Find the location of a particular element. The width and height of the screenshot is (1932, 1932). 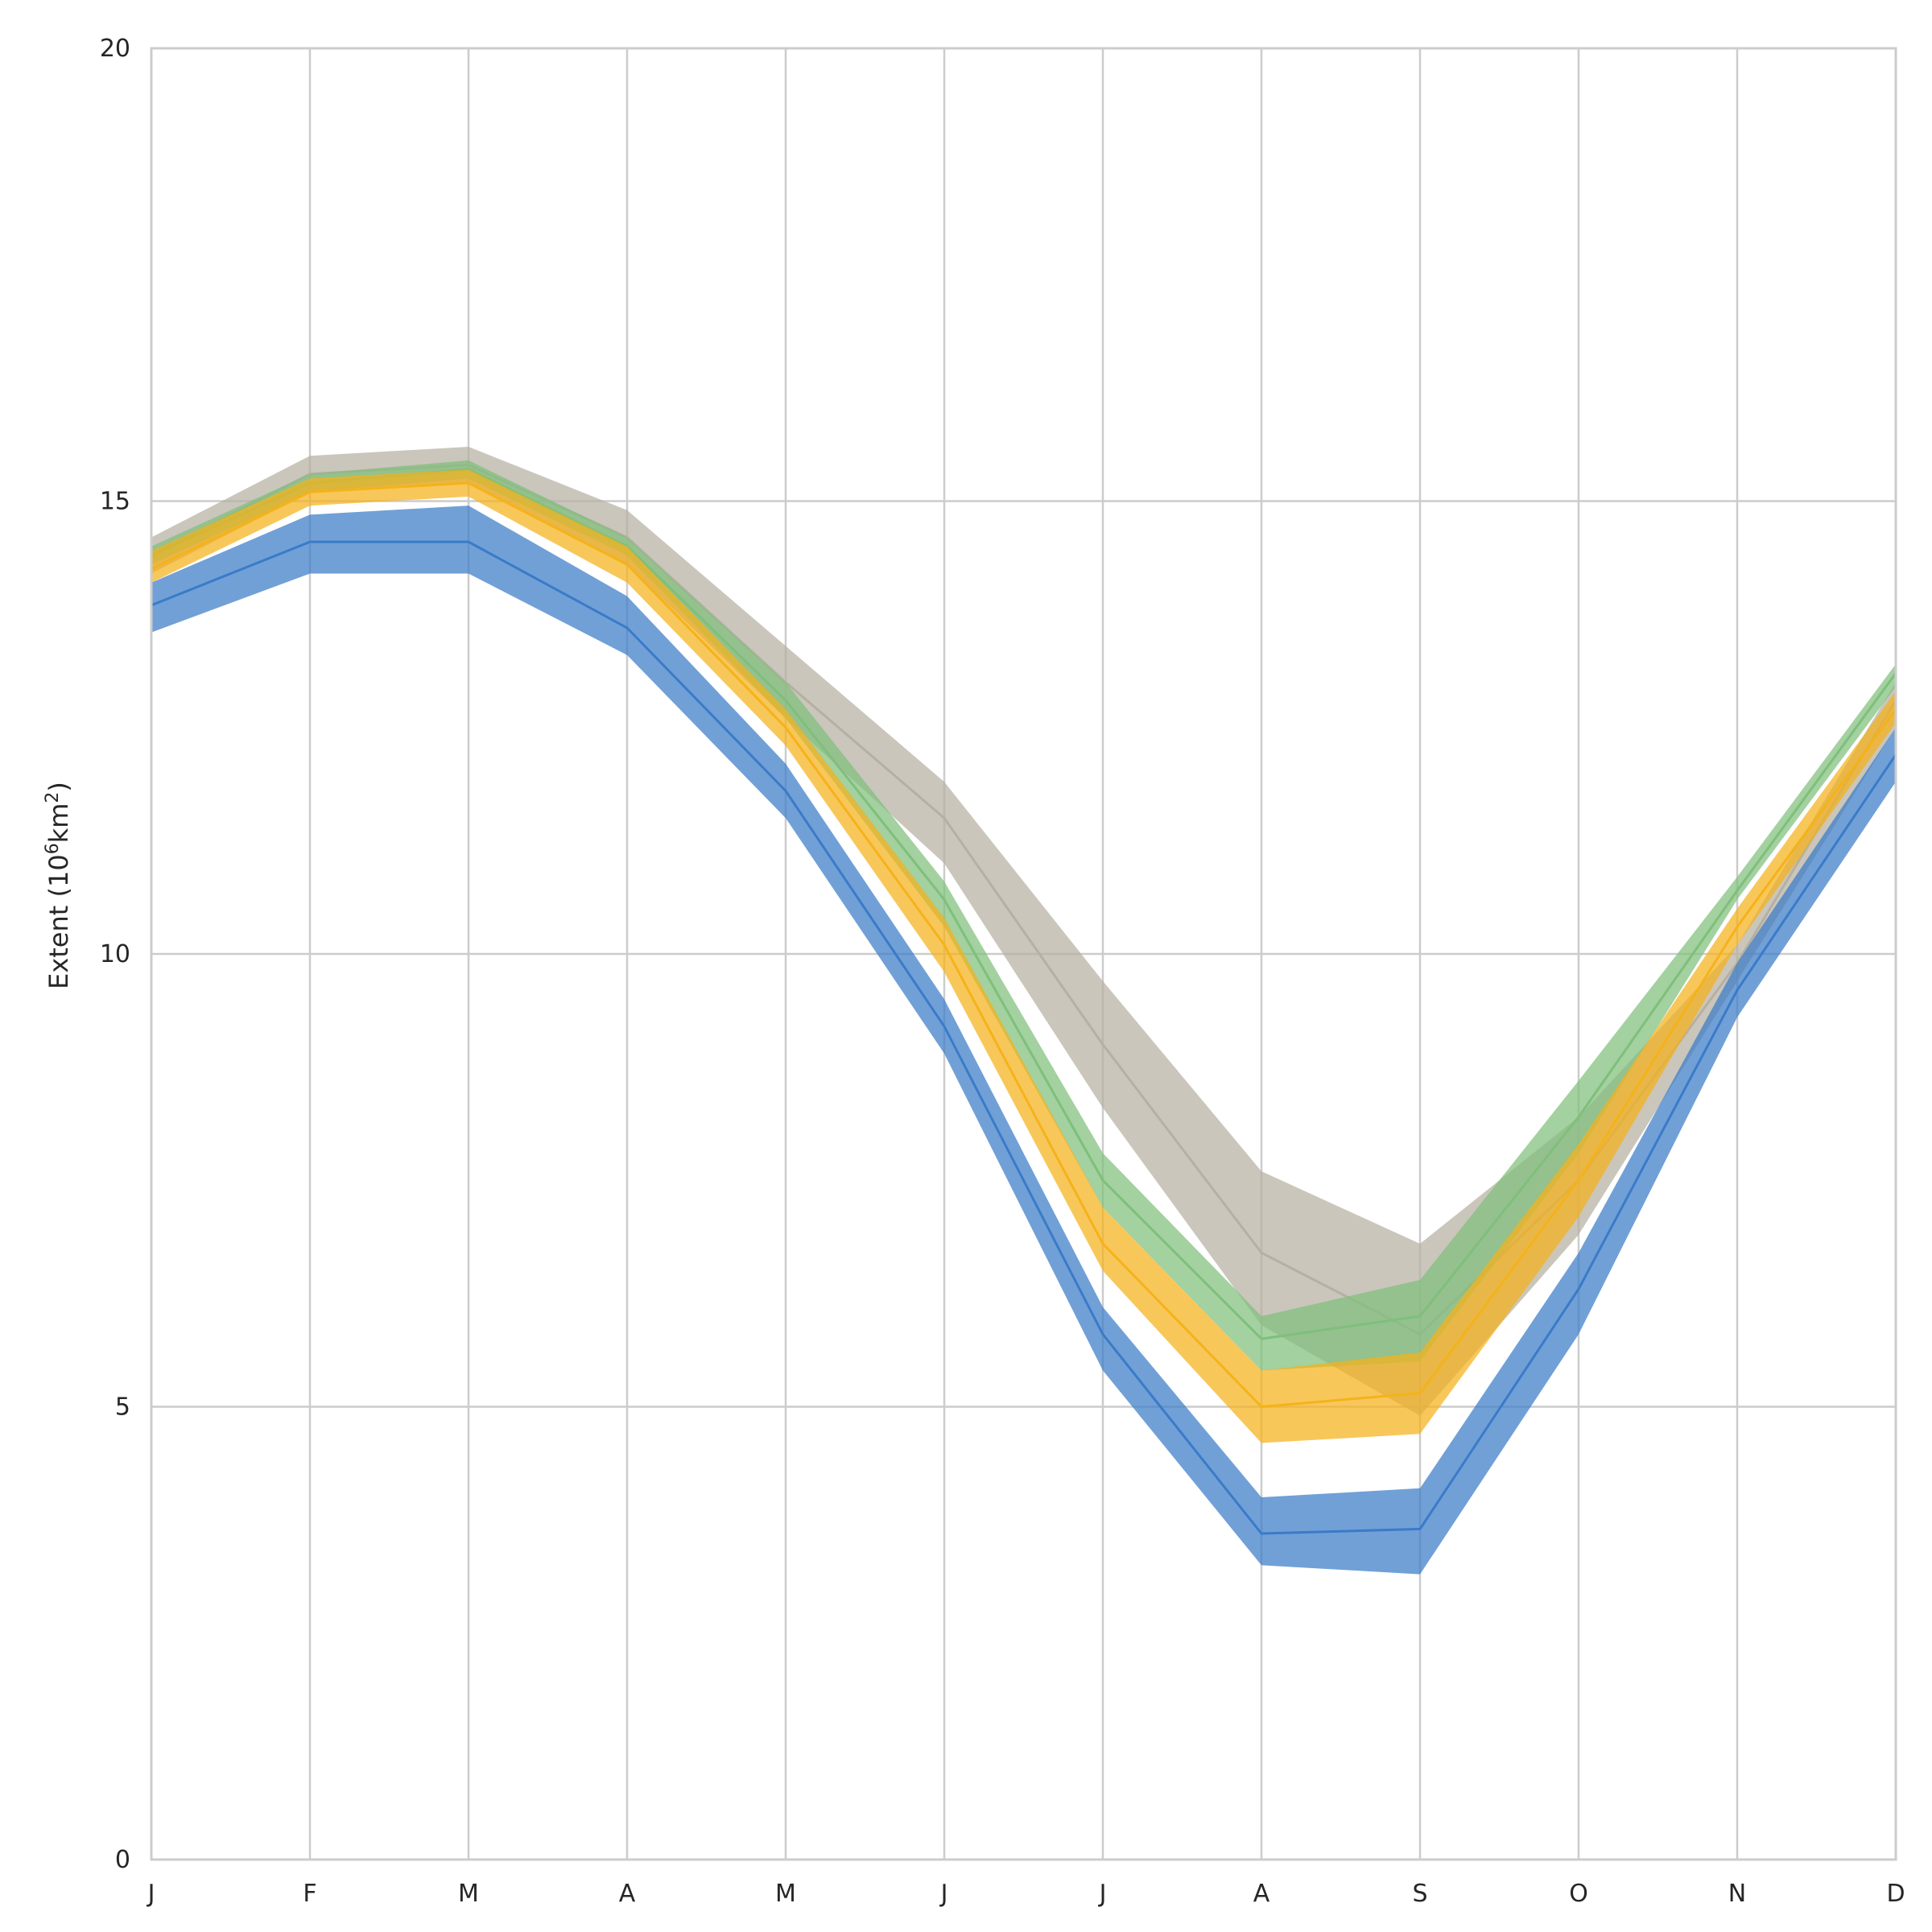

y-axis-label-suffix: ) is located at coordinates (58, 786).